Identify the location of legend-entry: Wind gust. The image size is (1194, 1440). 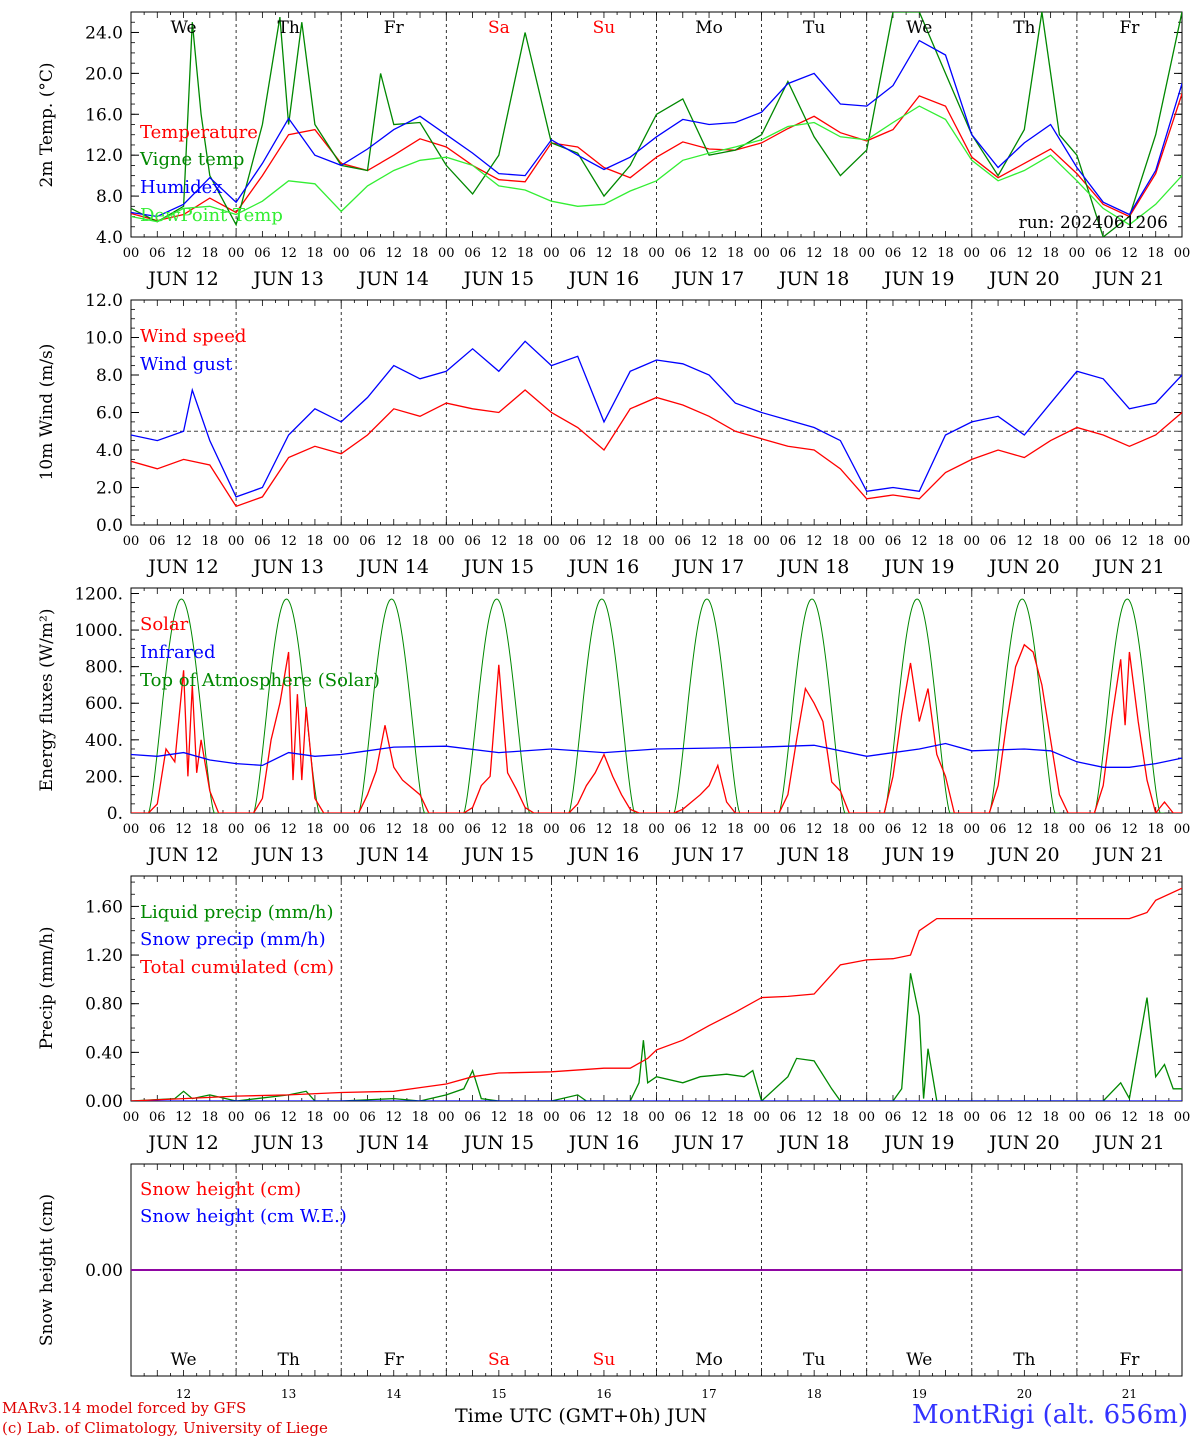
(186, 364).